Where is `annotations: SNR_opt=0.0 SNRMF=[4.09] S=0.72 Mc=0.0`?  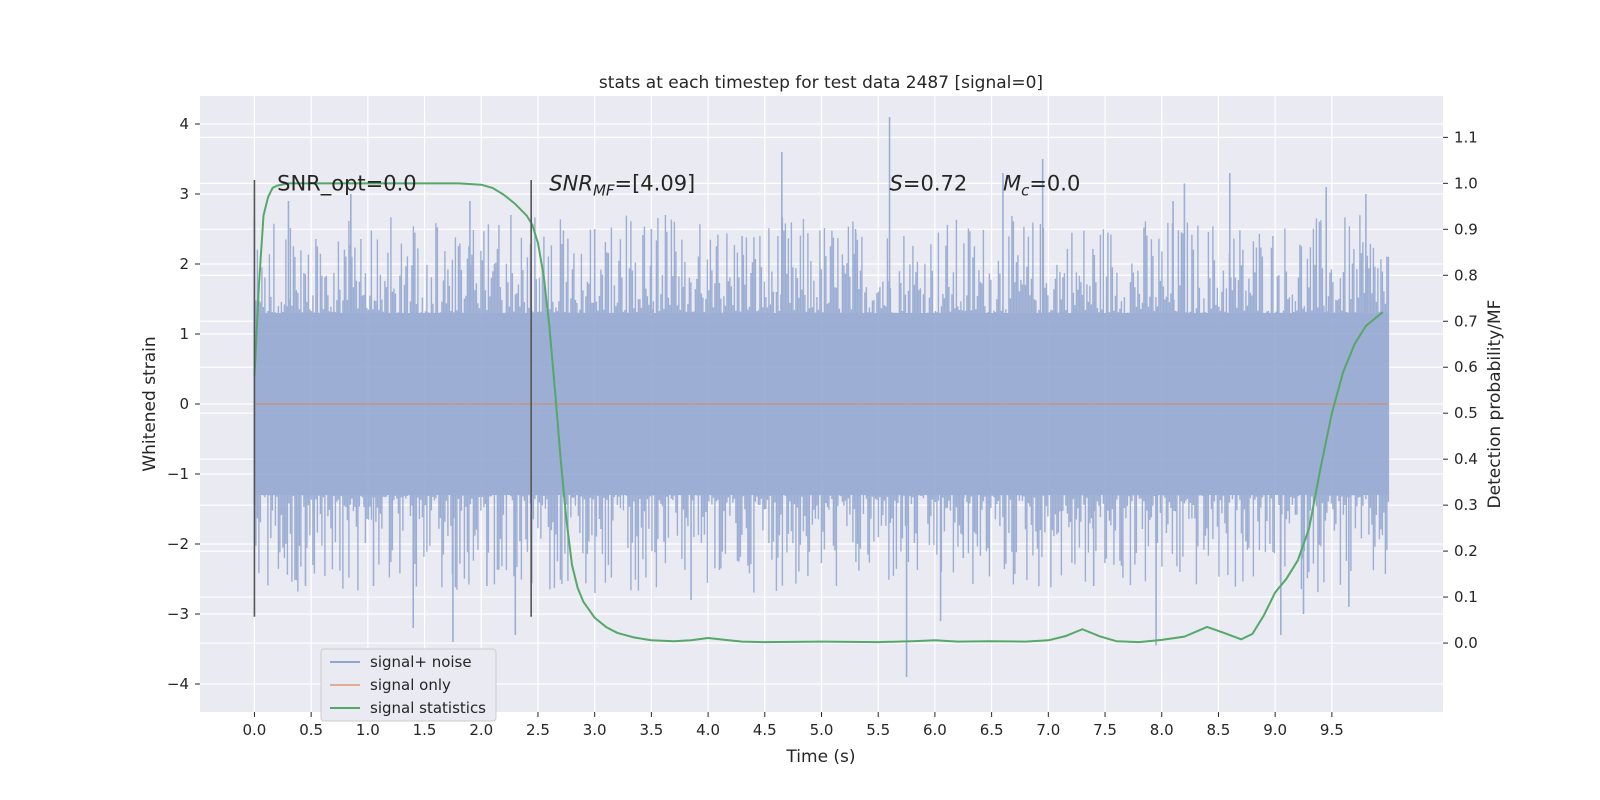
annotations: SNR_opt=0.0 SNRMF=[4.09] S=0.72 Mc=0.0 is located at coordinates (678, 186).